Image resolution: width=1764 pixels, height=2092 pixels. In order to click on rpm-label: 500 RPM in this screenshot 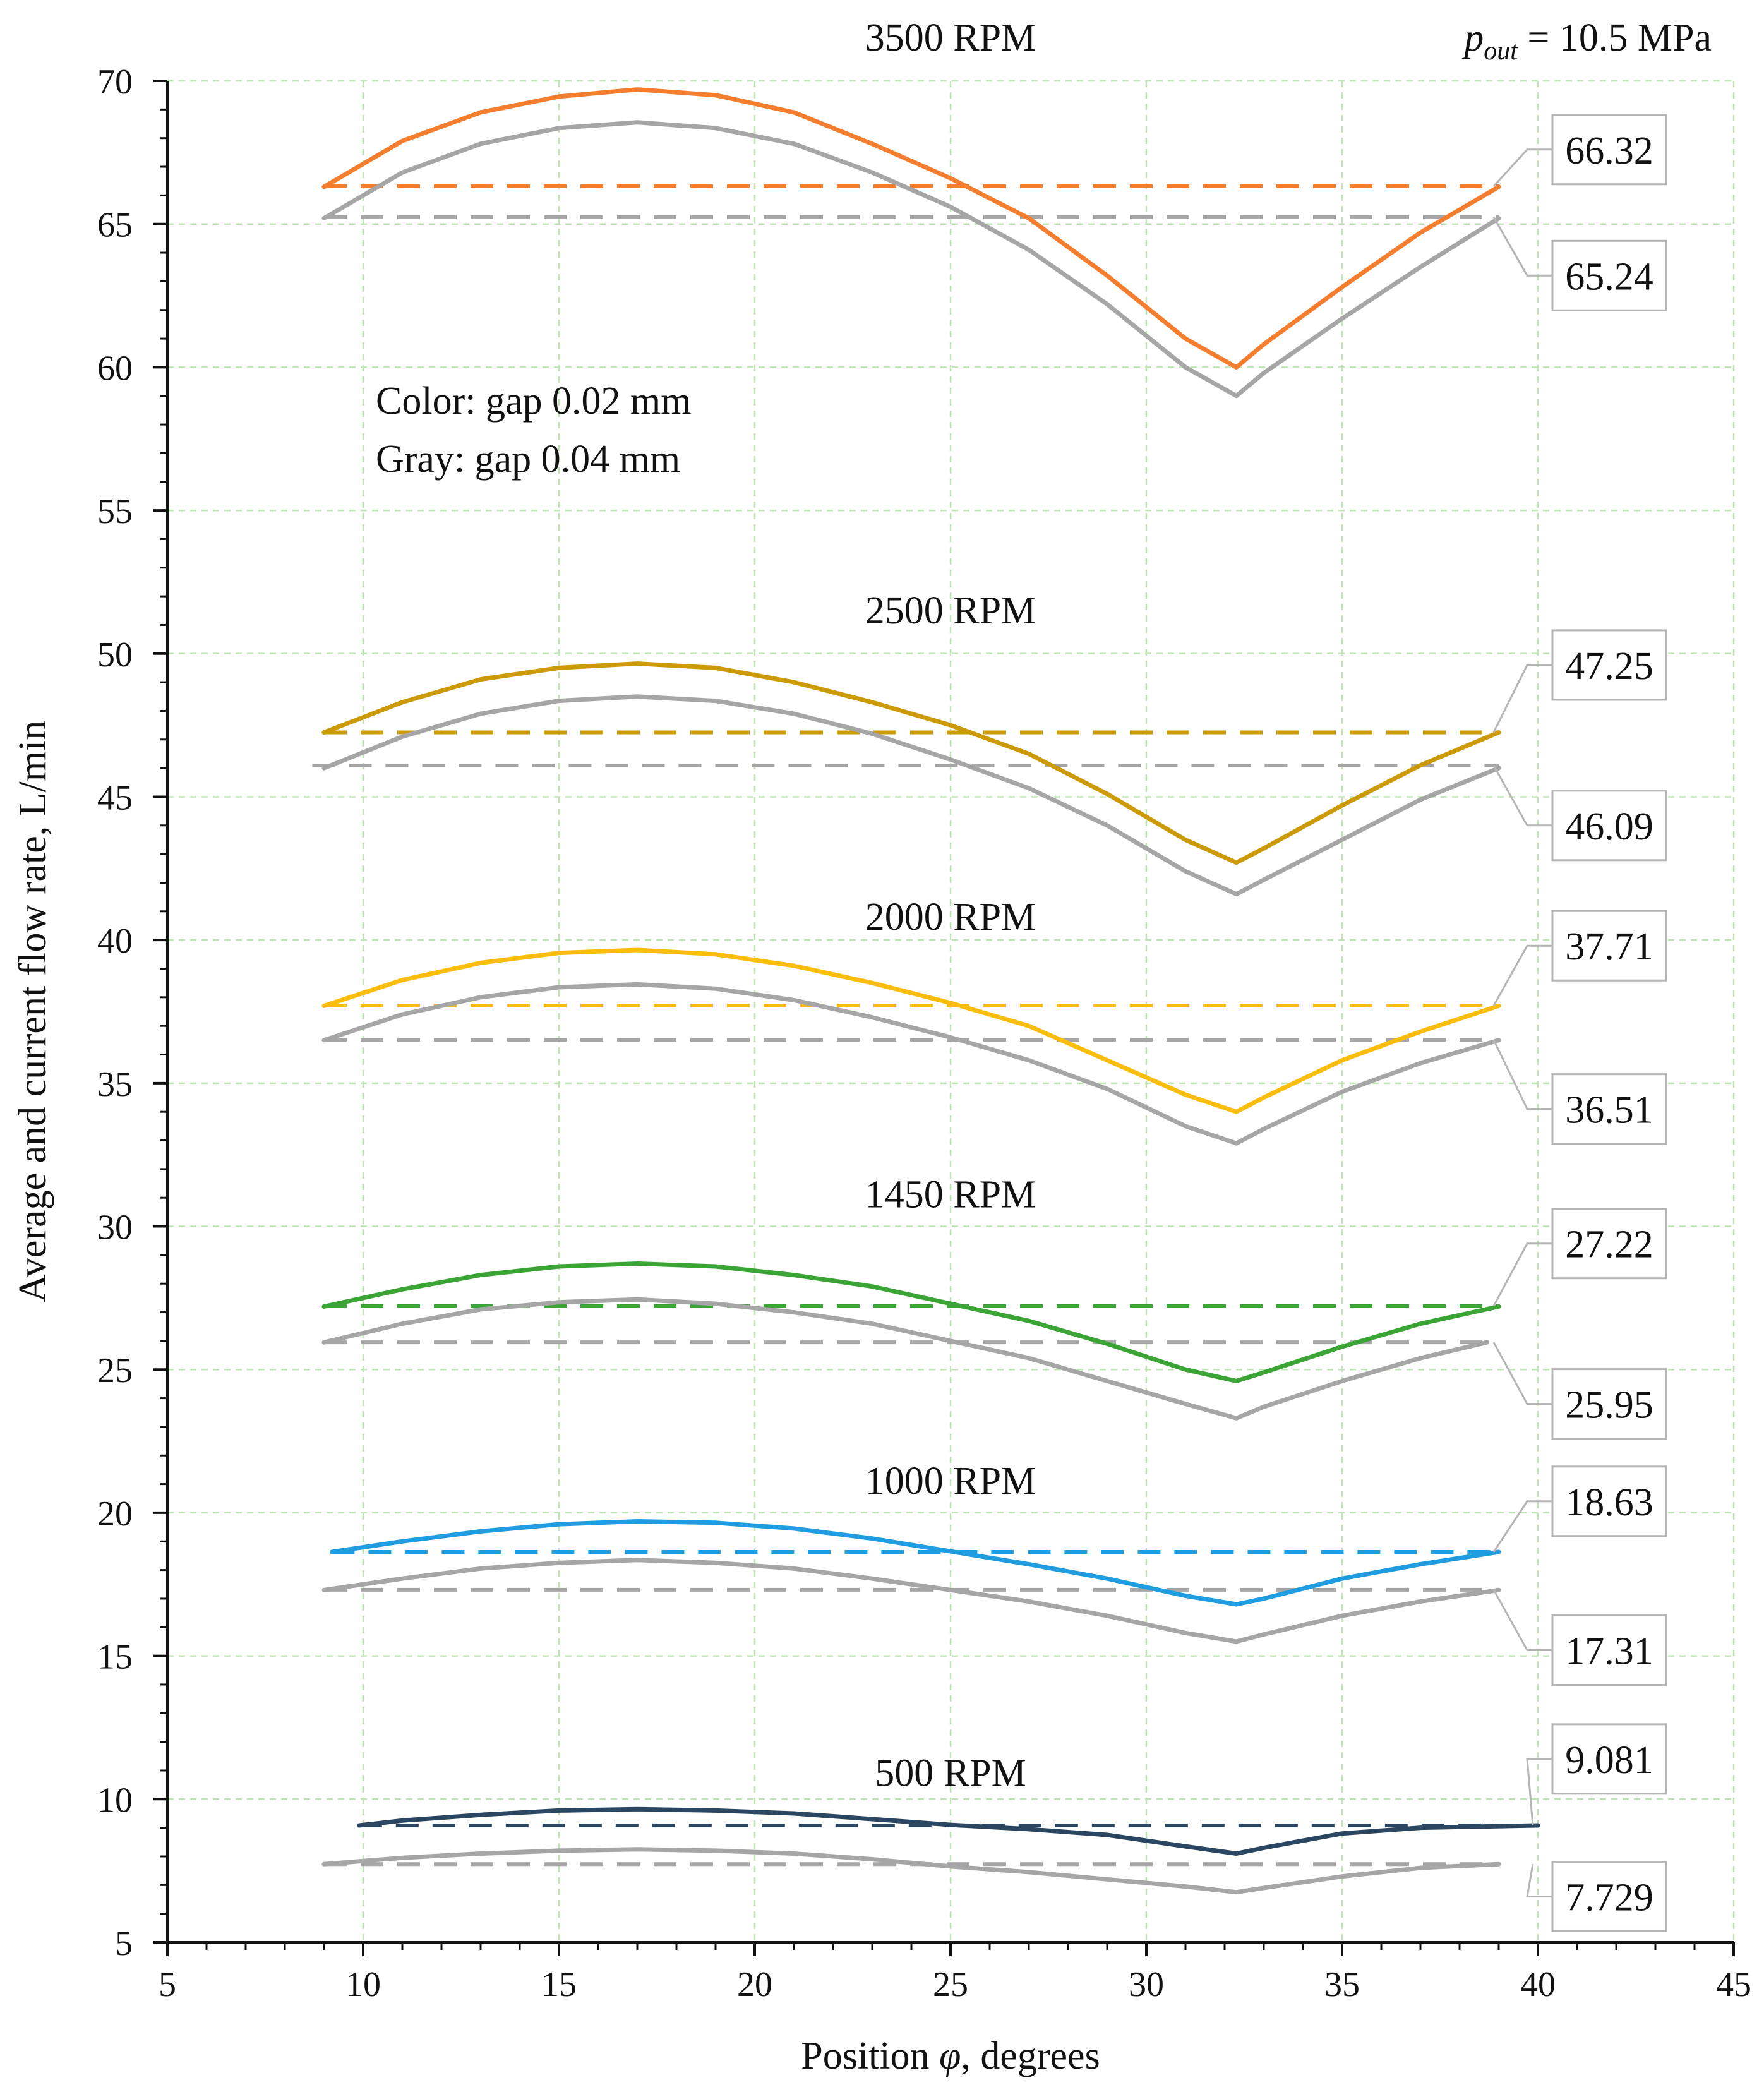, I will do `click(950, 1773)`.